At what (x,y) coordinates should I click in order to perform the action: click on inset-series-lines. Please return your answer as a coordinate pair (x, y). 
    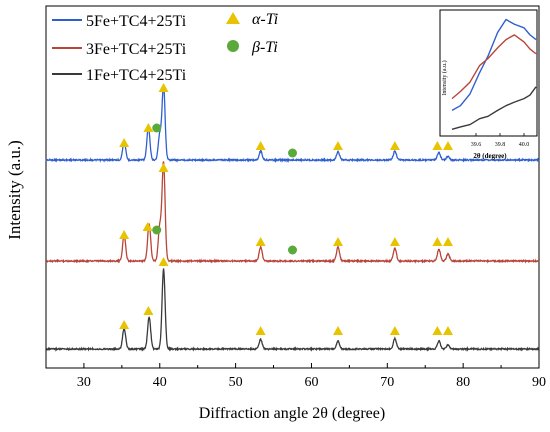
    Looking at the image, I should click on (494, 74).